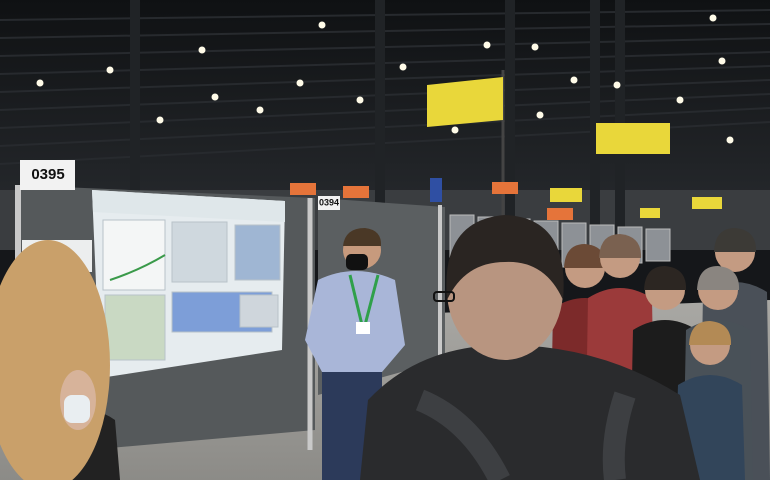 The width and height of the screenshot is (770, 480). Describe the element at coordinates (137, 267) in the screenshot. I see `poster-curve` at that location.